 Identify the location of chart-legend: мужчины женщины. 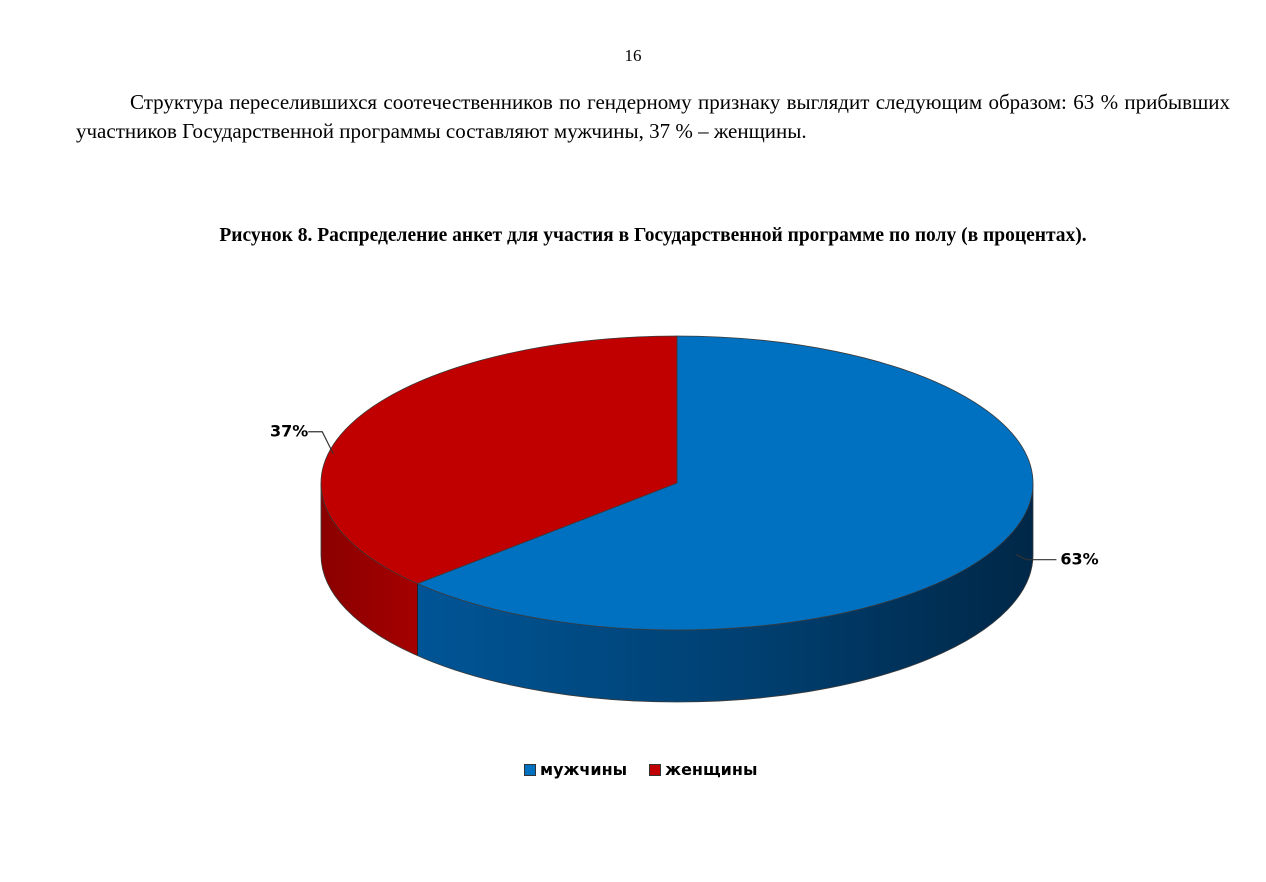
(651, 769).